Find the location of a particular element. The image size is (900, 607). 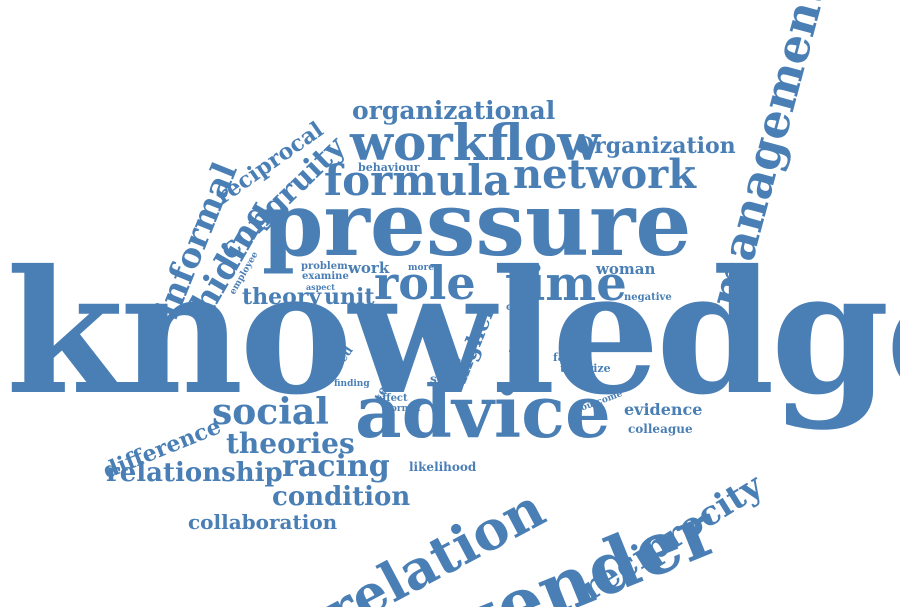

word-network: network is located at coordinates (604, 174).